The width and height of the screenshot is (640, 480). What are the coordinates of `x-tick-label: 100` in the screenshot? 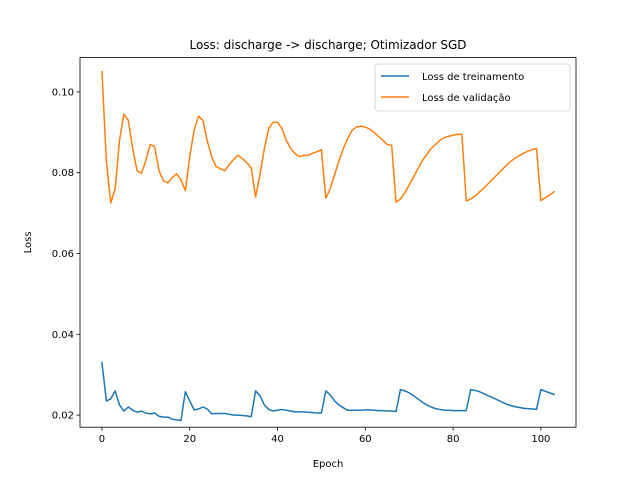 It's located at (540, 439).